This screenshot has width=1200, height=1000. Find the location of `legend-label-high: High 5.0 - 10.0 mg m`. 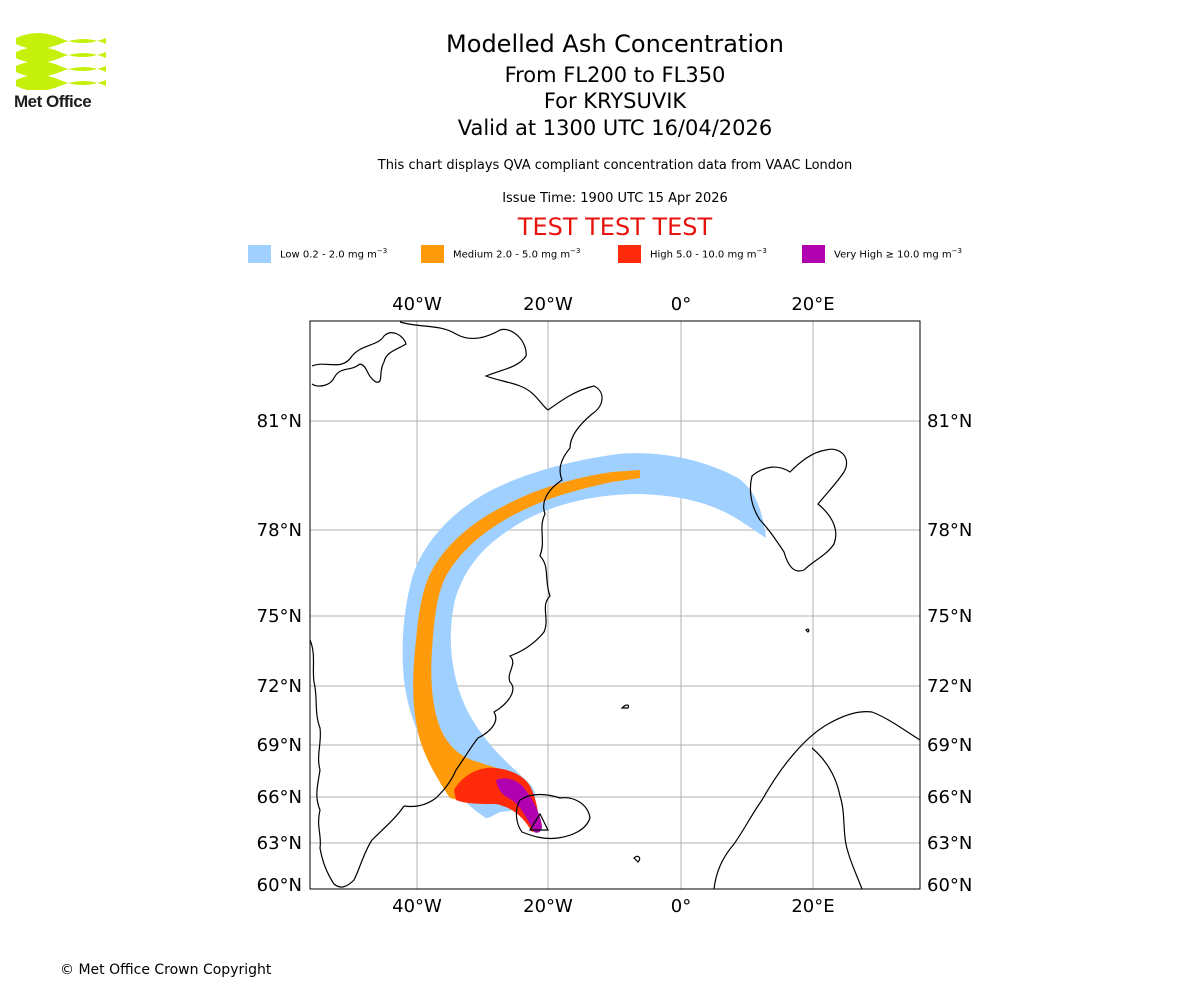

legend-label-high: High 5.0 - 10.0 mg m is located at coordinates (703, 255).